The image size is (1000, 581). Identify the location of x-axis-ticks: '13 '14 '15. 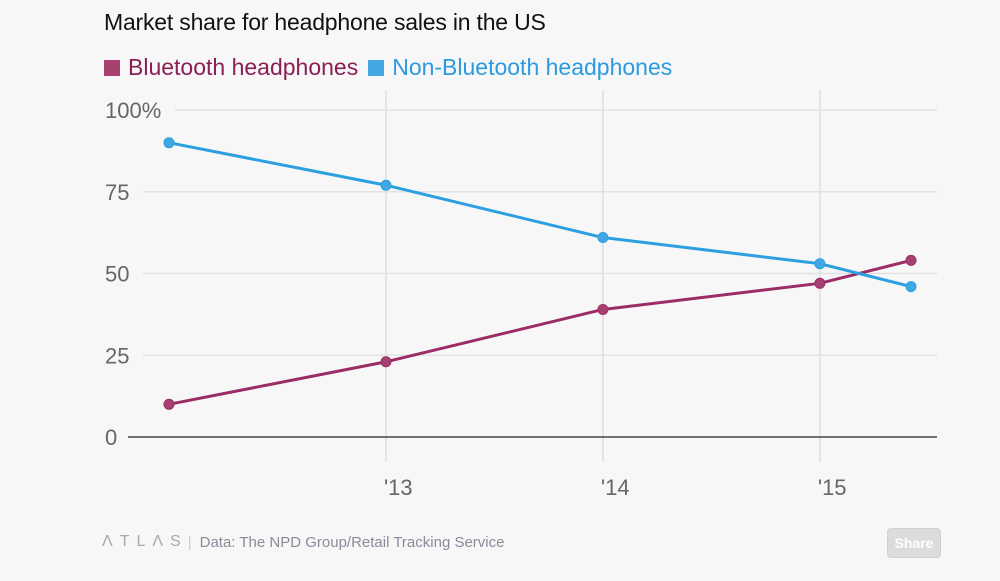
(615, 487).